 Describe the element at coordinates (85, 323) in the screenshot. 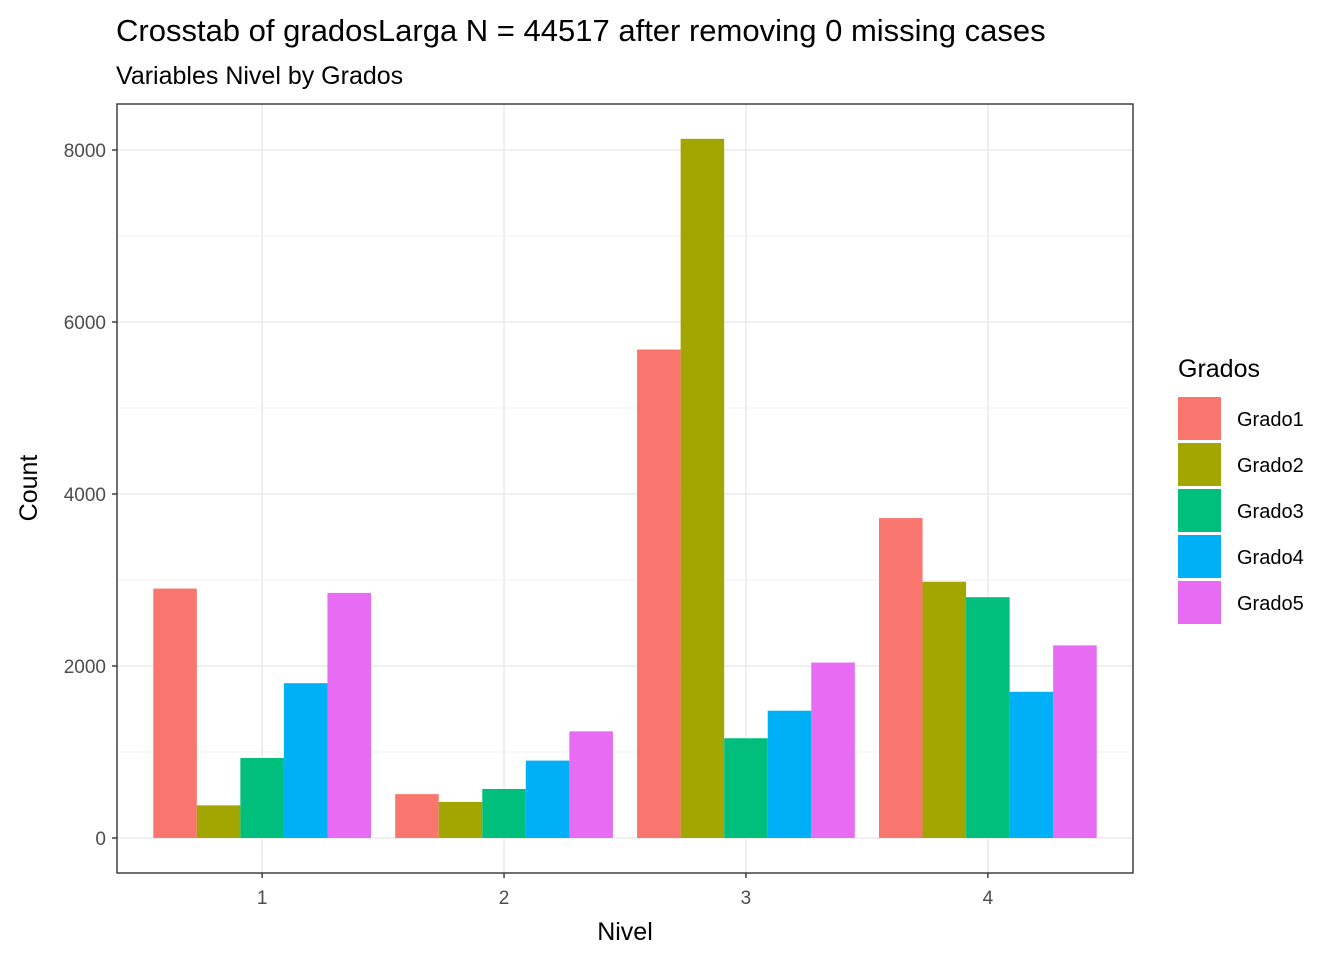

I see `y-tick-label: 6000` at that location.